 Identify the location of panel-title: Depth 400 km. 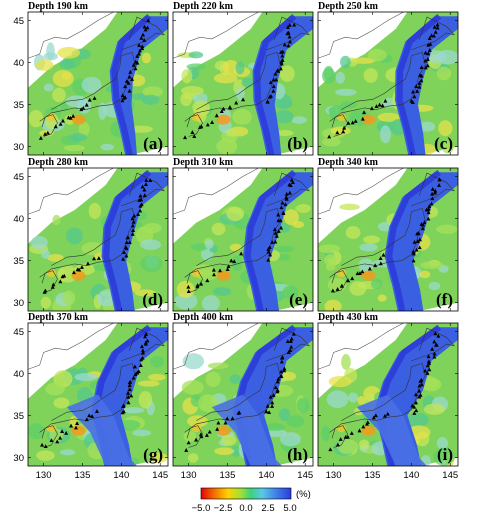
(203, 317).